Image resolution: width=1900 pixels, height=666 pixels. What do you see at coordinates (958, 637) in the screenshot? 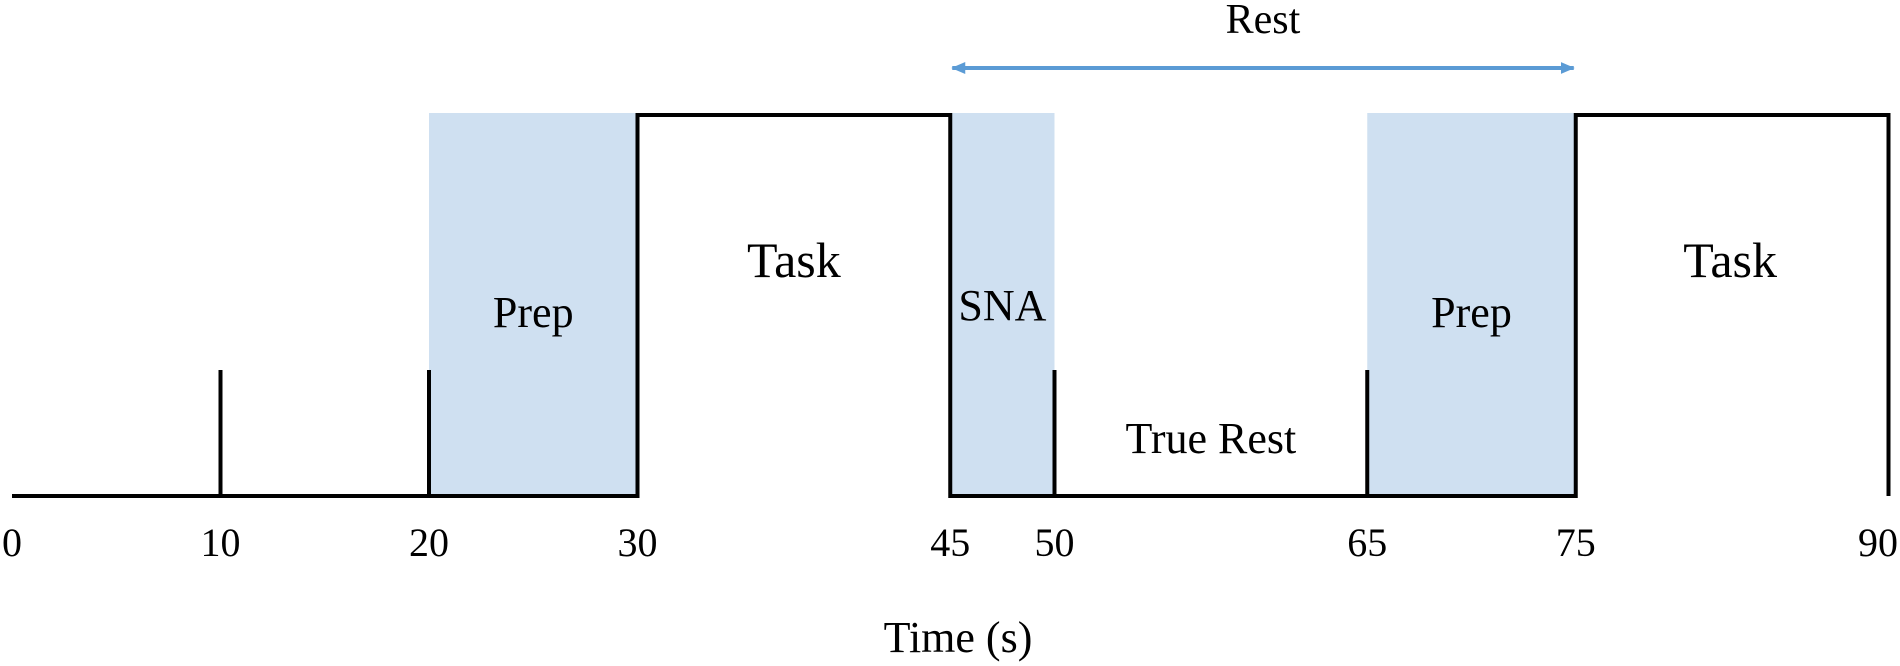
I see `x-axis-label: Time (s)` at bounding box center [958, 637].